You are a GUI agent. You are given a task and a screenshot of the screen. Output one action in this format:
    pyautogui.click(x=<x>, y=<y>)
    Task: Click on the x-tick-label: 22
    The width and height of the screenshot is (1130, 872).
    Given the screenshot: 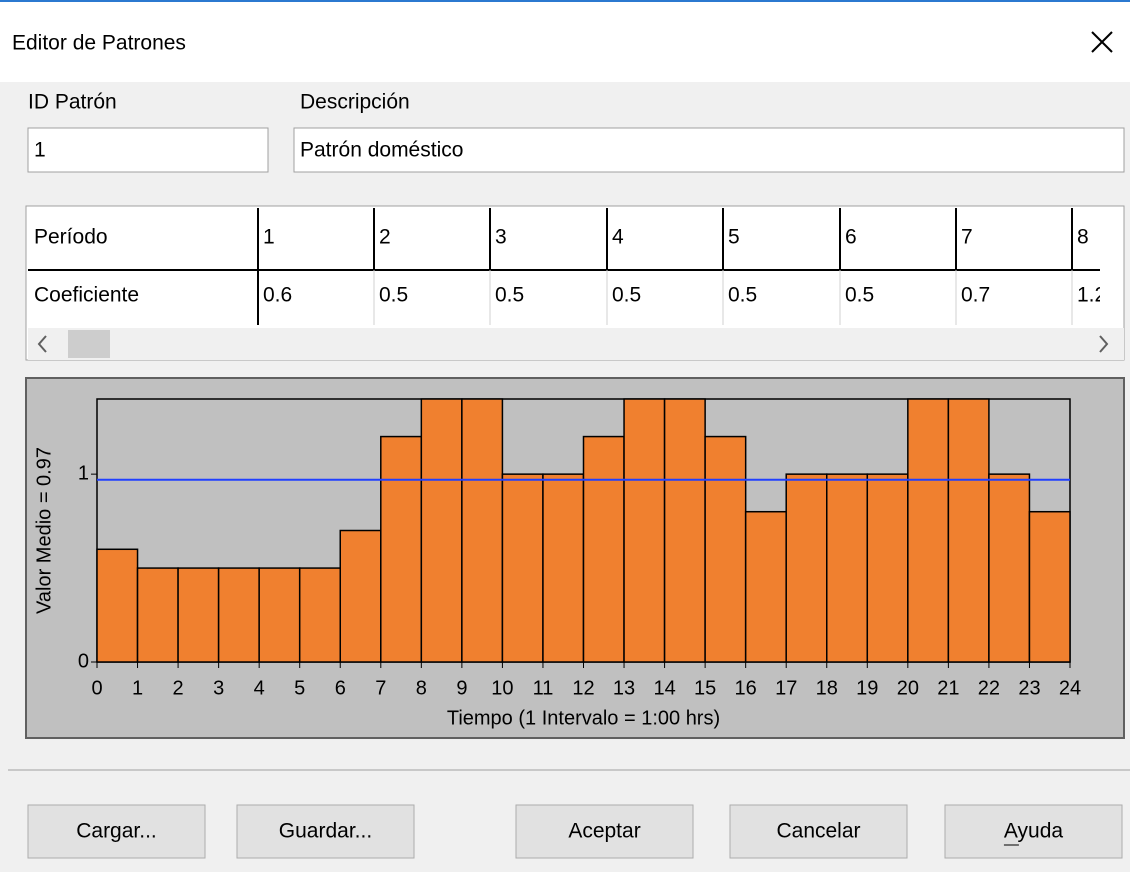 What is the action you would take?
    pyautogui.click(x=989, y=688)
    